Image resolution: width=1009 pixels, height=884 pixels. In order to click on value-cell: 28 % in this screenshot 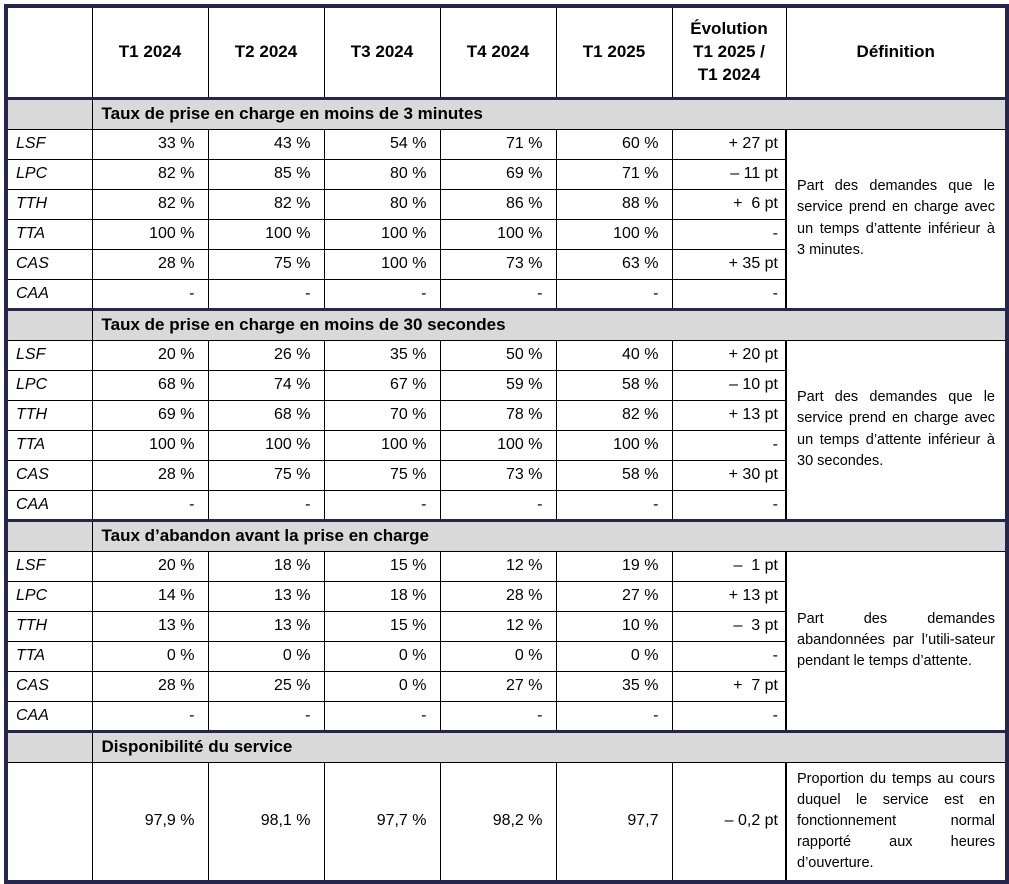, I will do `click(150, 475)`.